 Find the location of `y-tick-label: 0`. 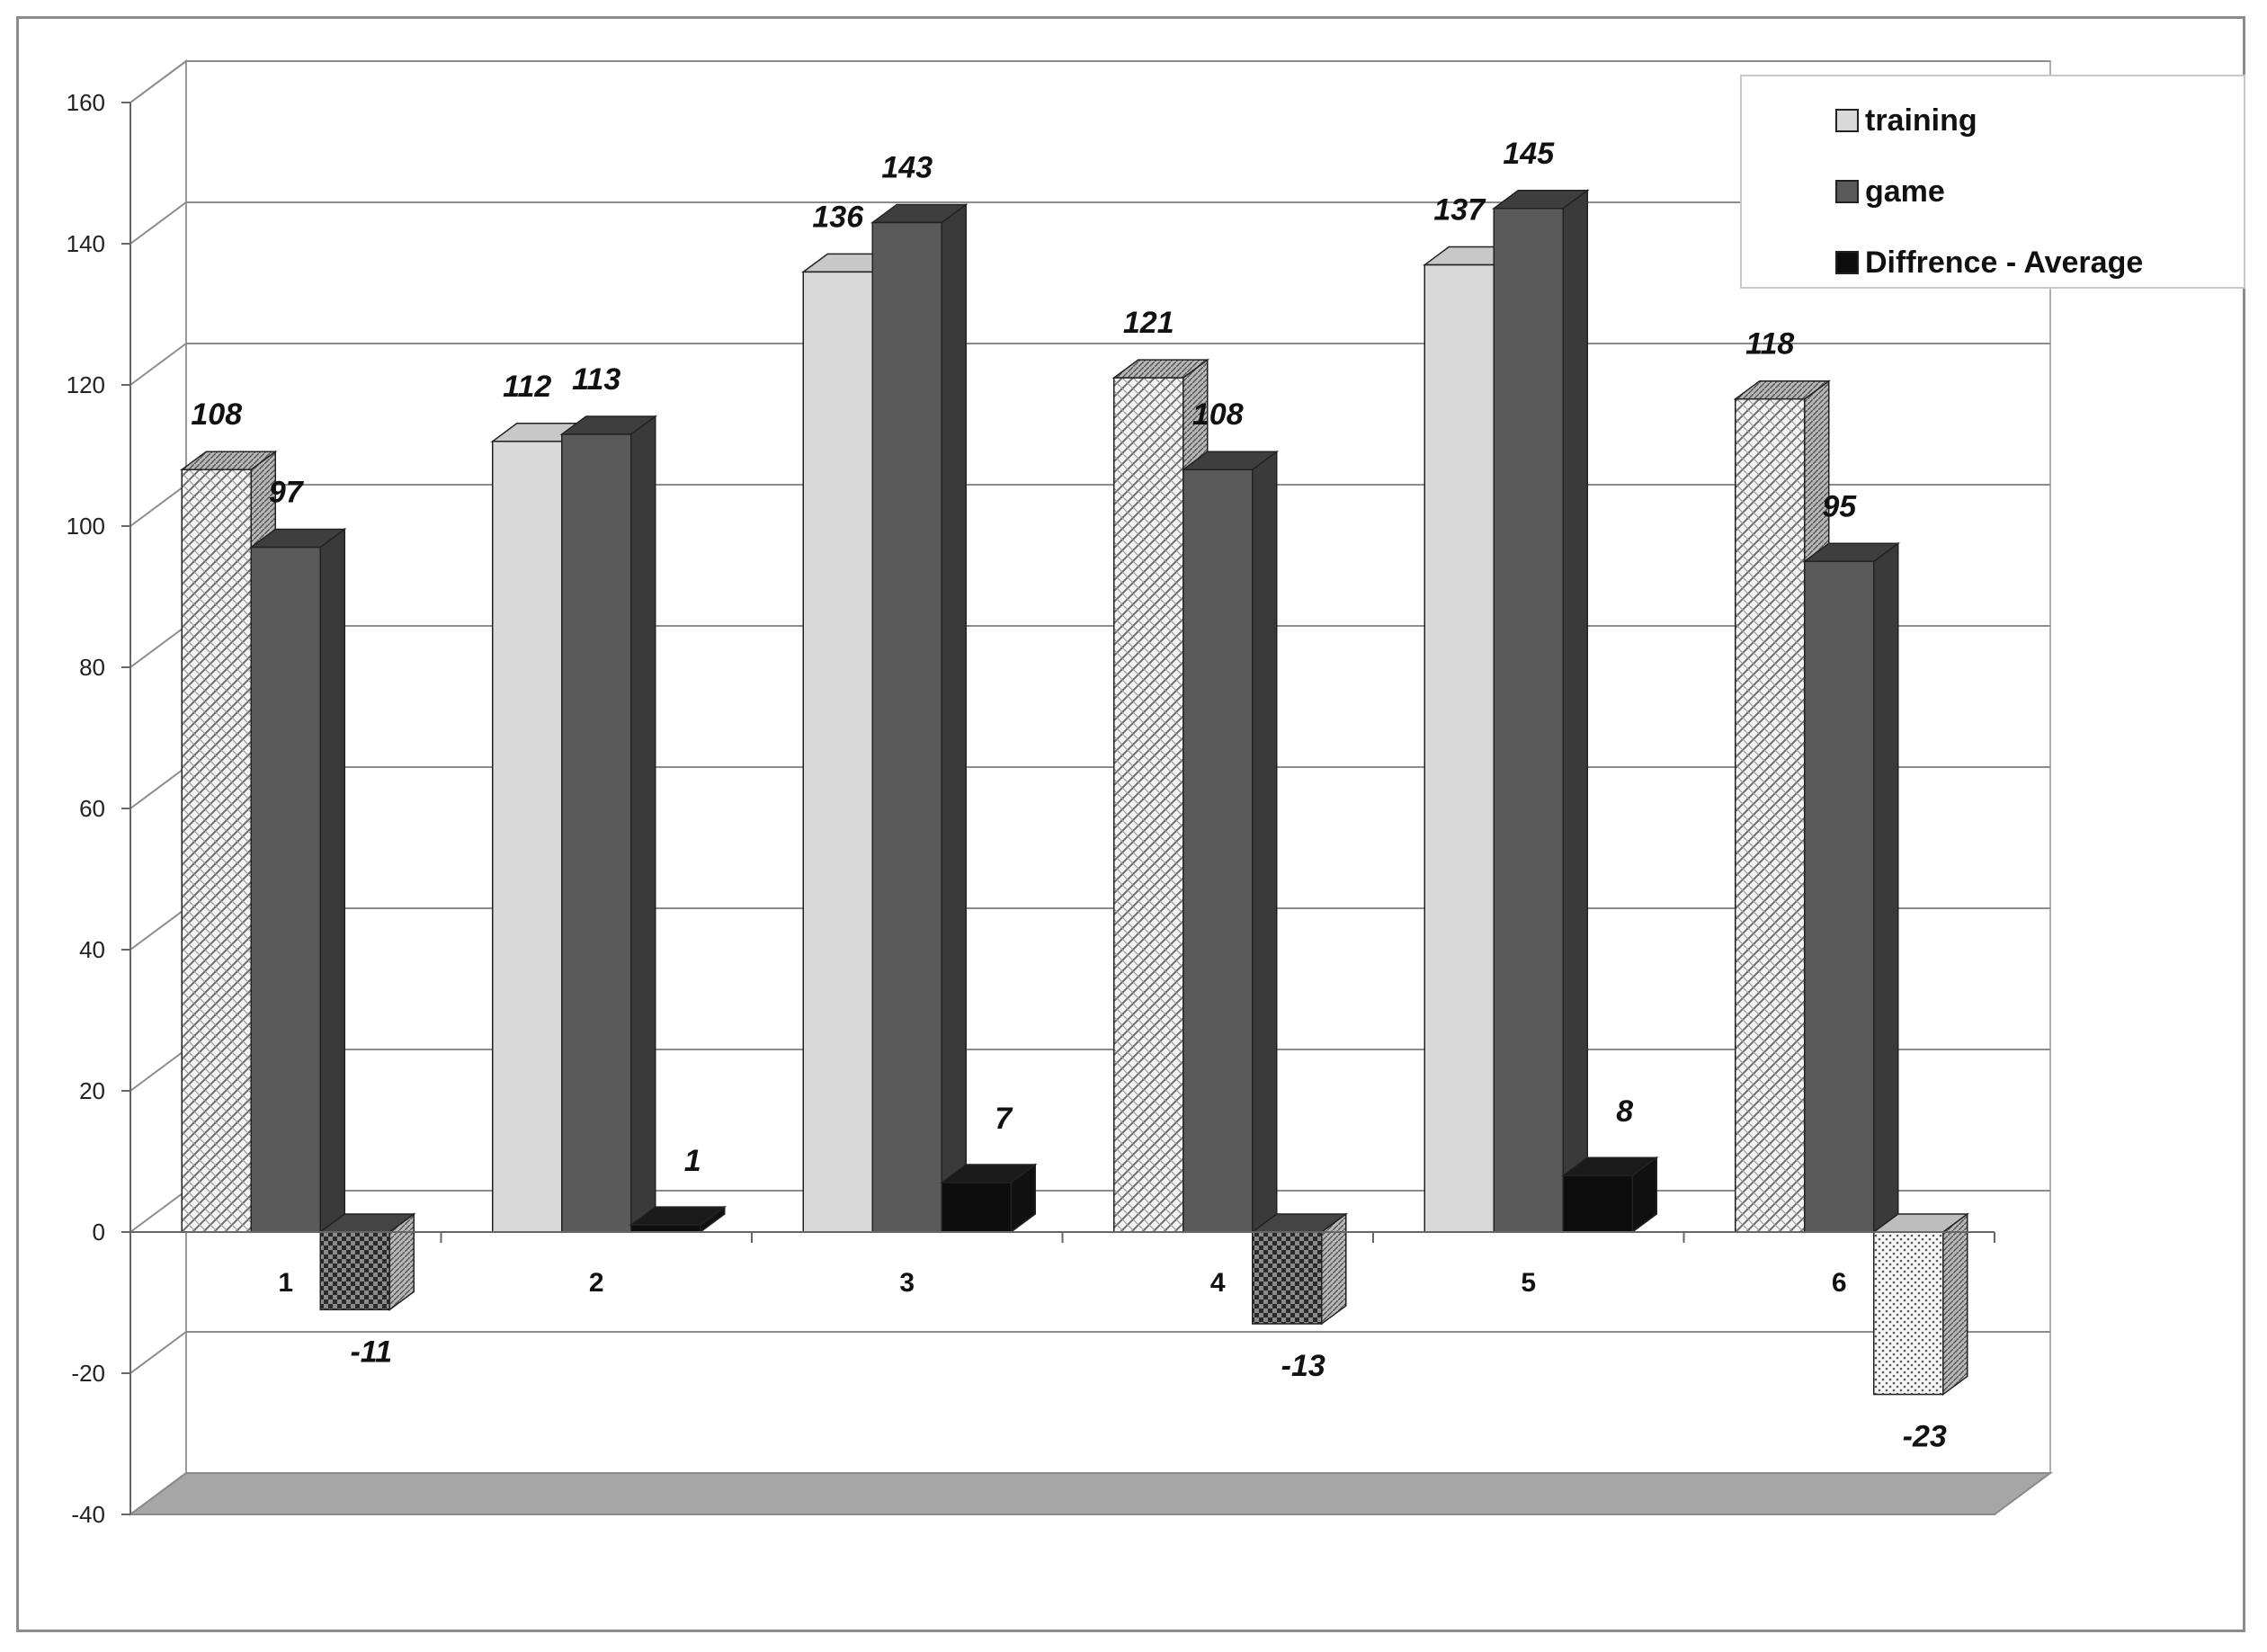

y-tick-label: 0 is located at coordinates (99, 1232).